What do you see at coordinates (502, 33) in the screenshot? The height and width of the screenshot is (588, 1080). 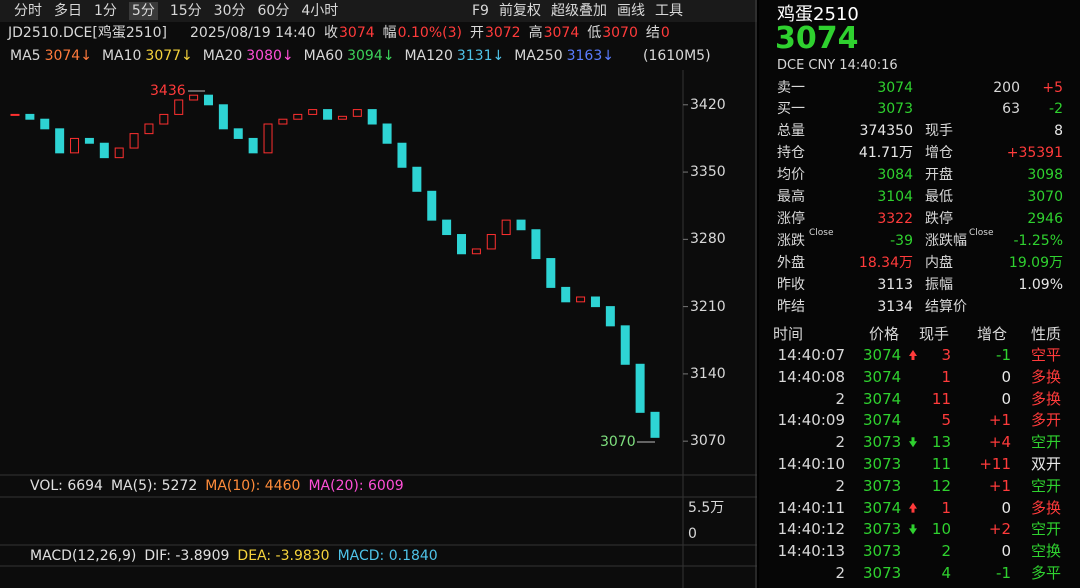 I see `info-value: 3072` at bounding box center [502, 33].